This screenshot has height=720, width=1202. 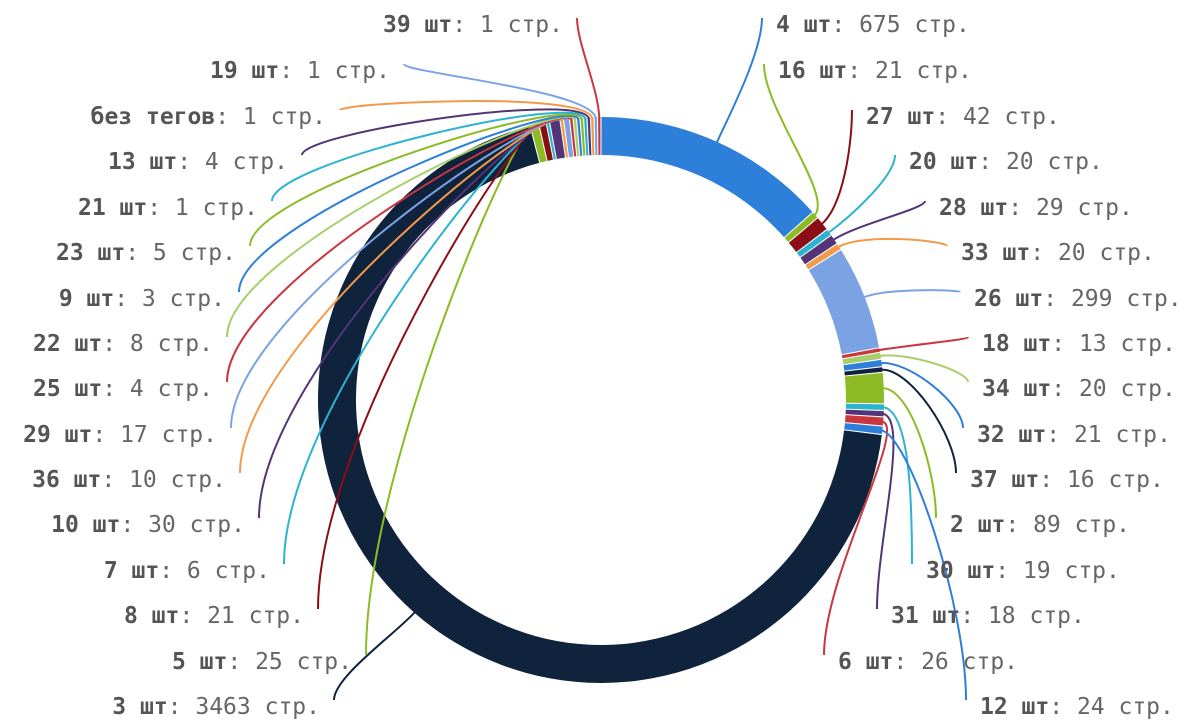 What do you see at coordinates (417, 25) in the screenshot?
I see `slice-label-count: 39 шт` at bounding box center [417, 25].